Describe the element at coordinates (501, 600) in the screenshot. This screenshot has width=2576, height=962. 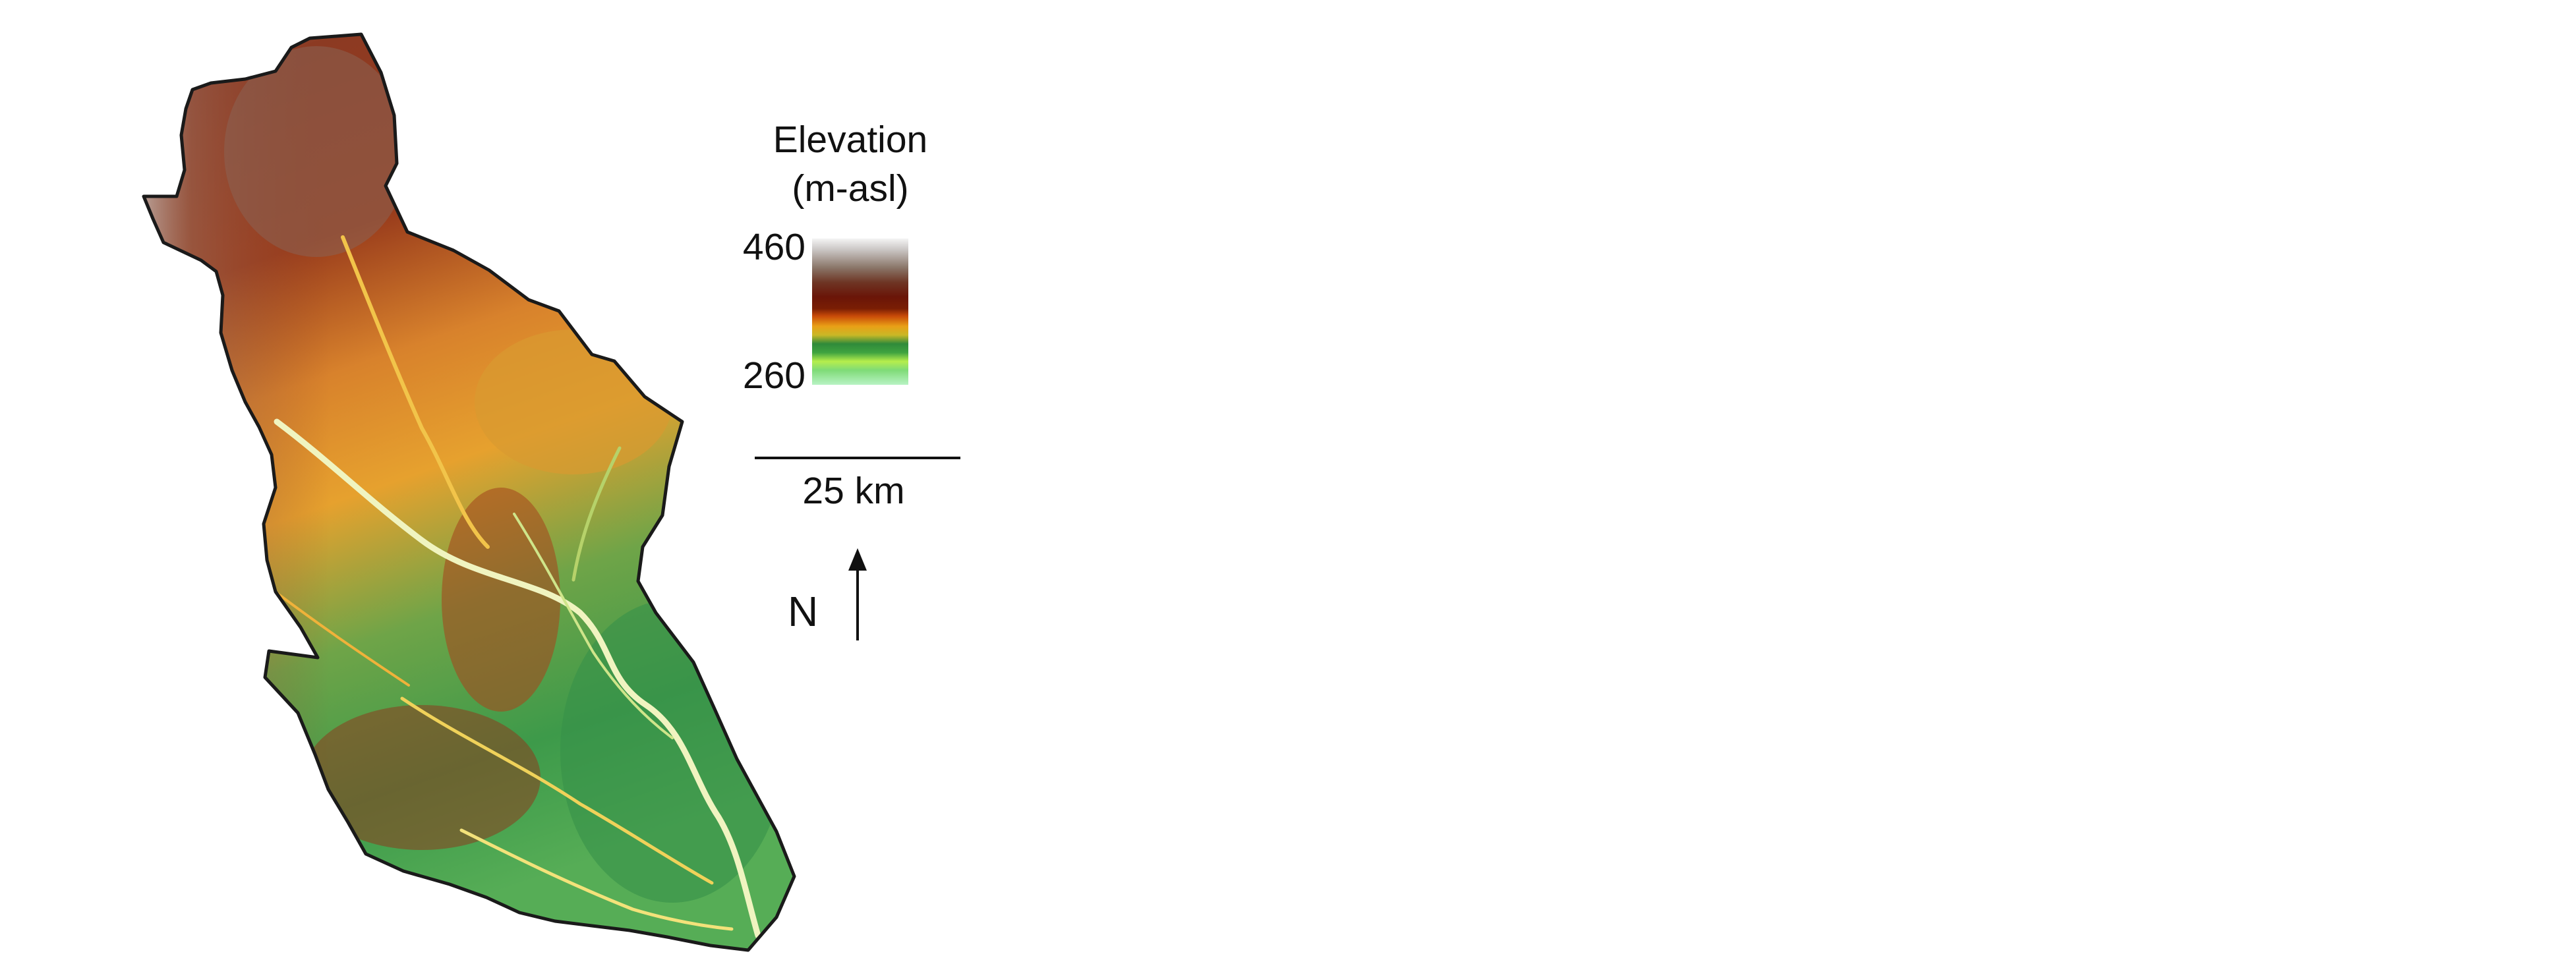
I see `central-ridge` at that location.